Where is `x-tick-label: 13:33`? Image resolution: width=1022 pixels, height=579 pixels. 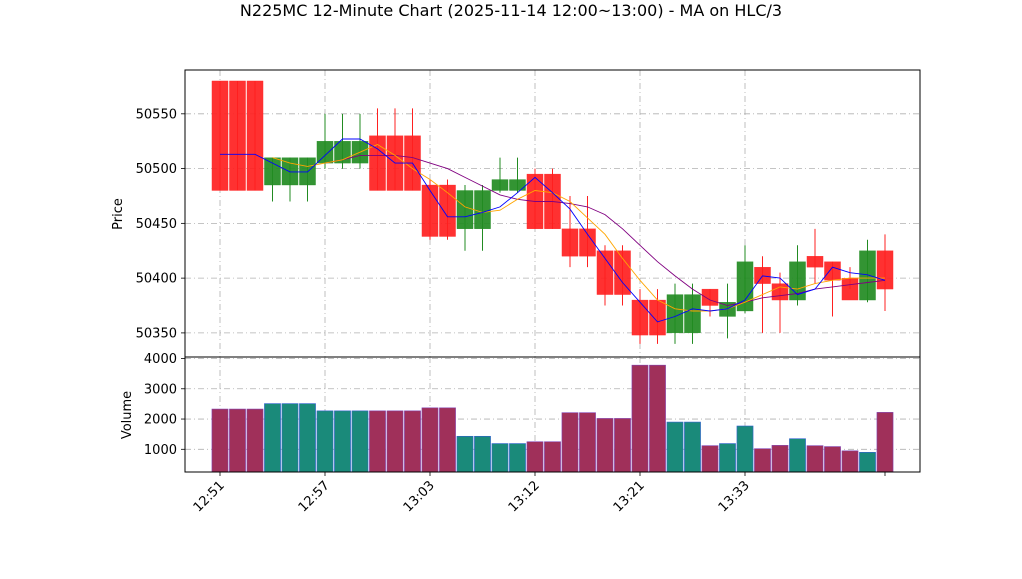 x-tick-label: 13:33 is located at coordinates (734, 496).